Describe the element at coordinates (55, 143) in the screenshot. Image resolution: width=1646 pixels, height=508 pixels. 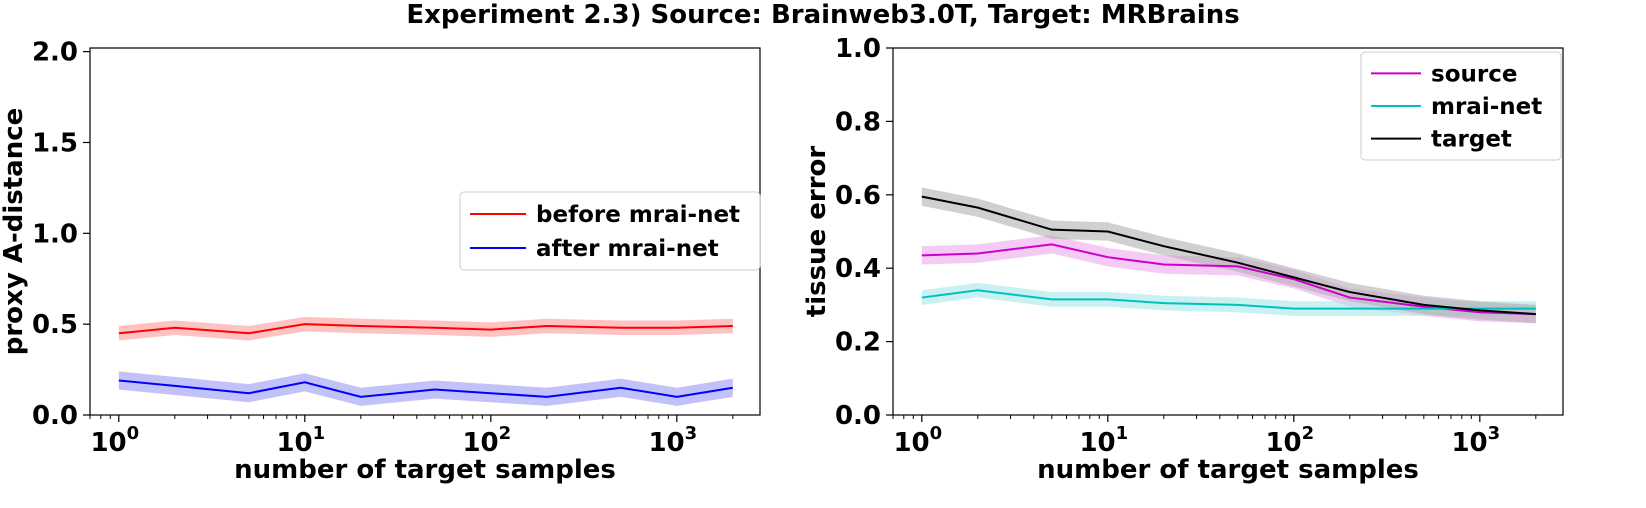
I see `y-tick-label: 1.5` at that location.